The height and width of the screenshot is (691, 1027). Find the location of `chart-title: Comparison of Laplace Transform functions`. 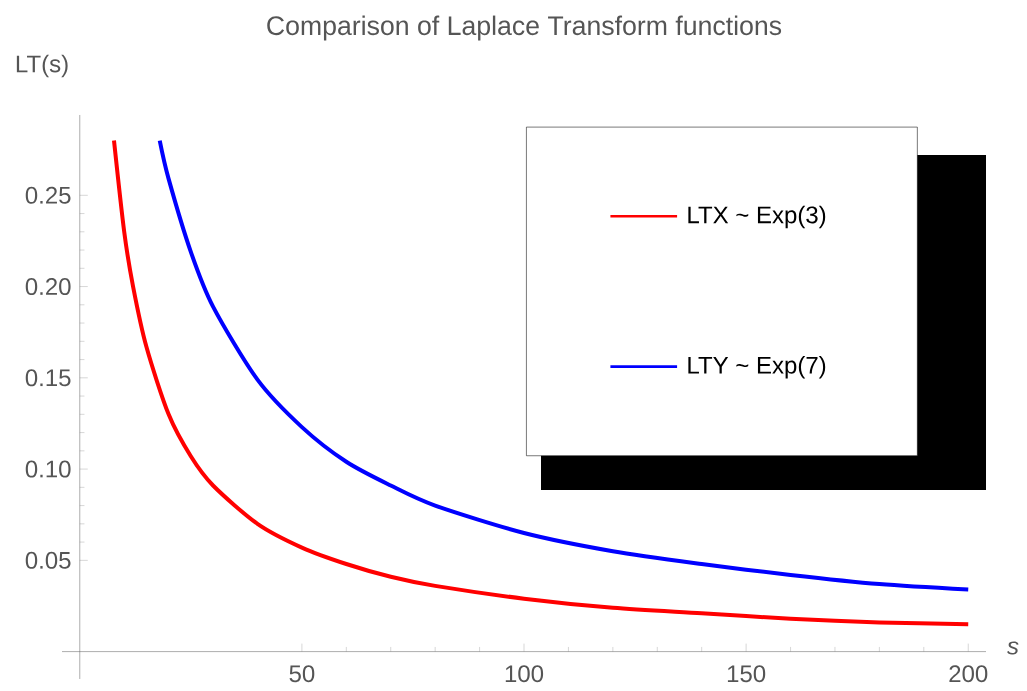

chart-title: Comparison of Laplace Transform functions is located at coordinates (524, 28).